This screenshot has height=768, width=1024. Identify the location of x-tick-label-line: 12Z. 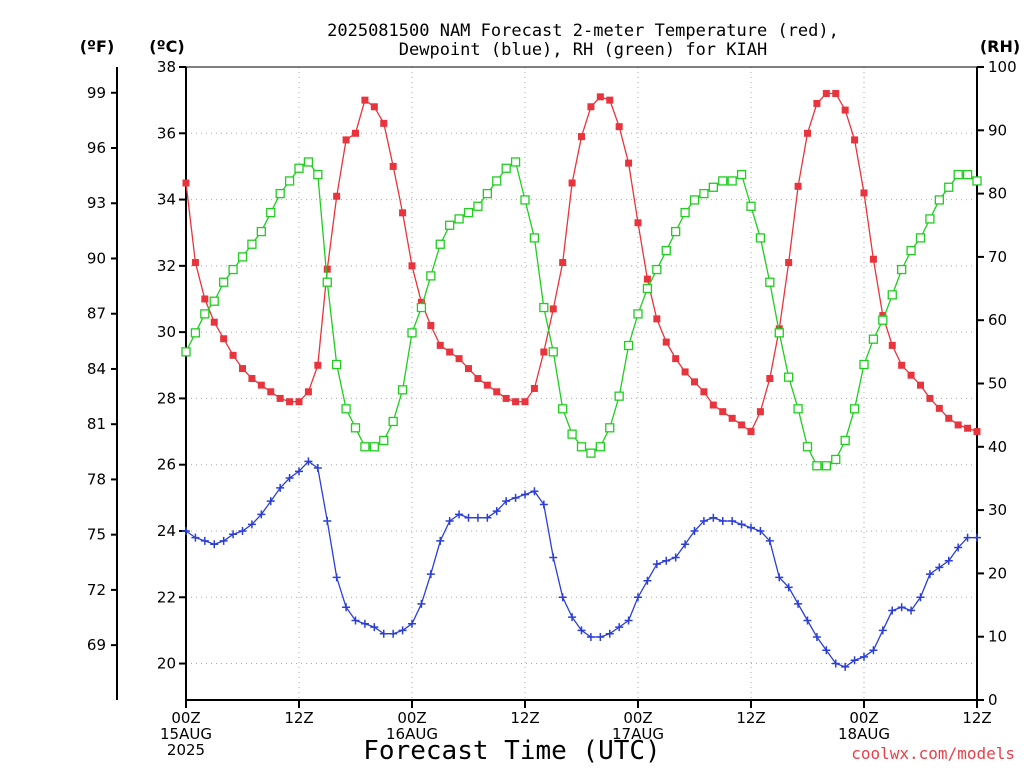
(298, 718).